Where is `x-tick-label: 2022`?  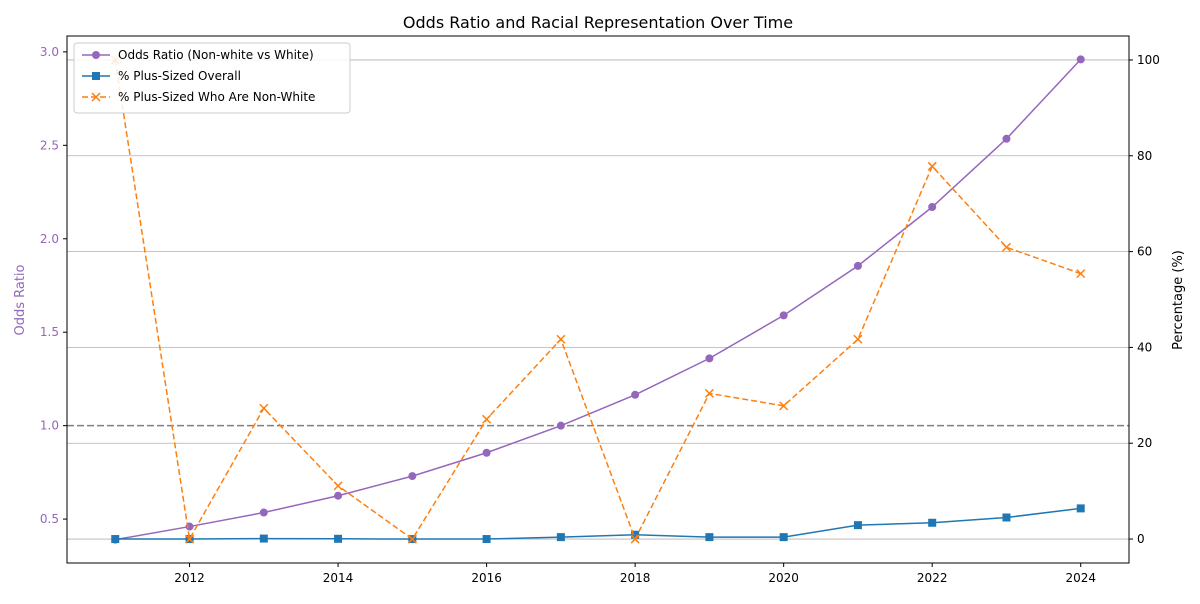
x-tick-label: 2022 is located at coordinates (932, 578).